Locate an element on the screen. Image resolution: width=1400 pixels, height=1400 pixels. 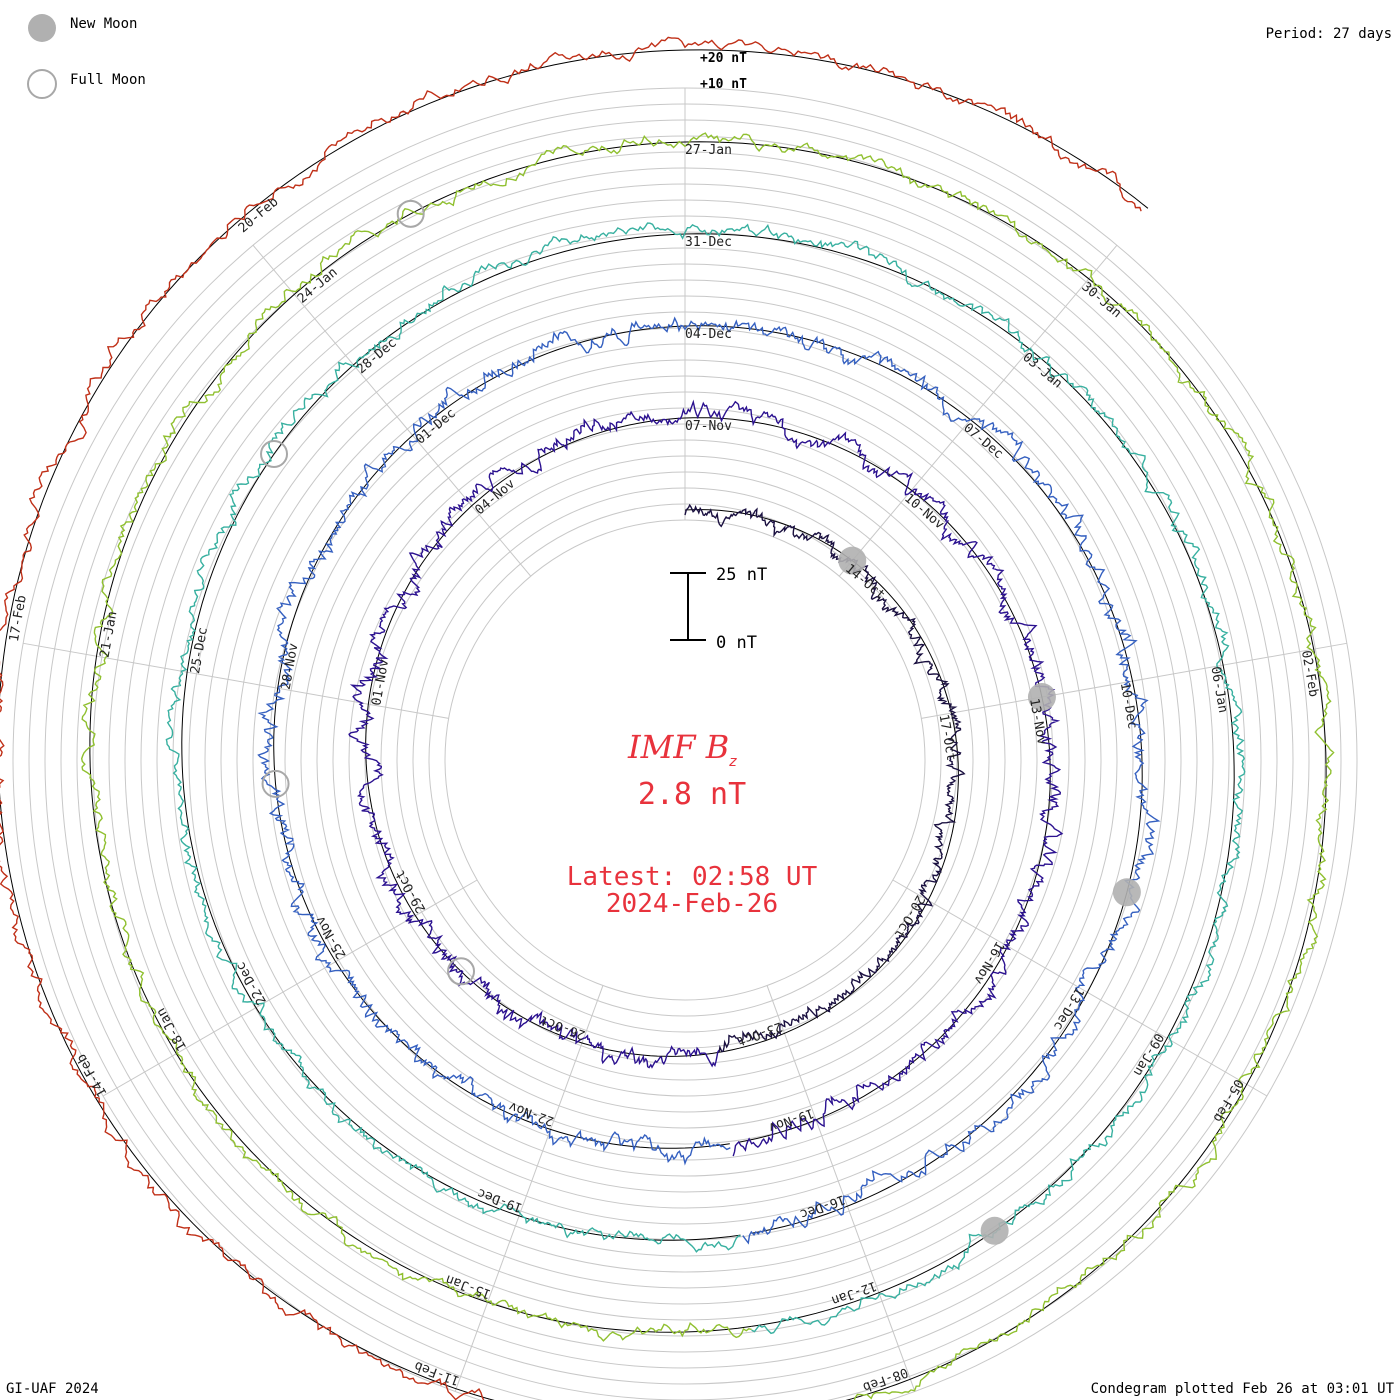
ring-label-plus10: +10 nT is located at coordinates (723, 84).